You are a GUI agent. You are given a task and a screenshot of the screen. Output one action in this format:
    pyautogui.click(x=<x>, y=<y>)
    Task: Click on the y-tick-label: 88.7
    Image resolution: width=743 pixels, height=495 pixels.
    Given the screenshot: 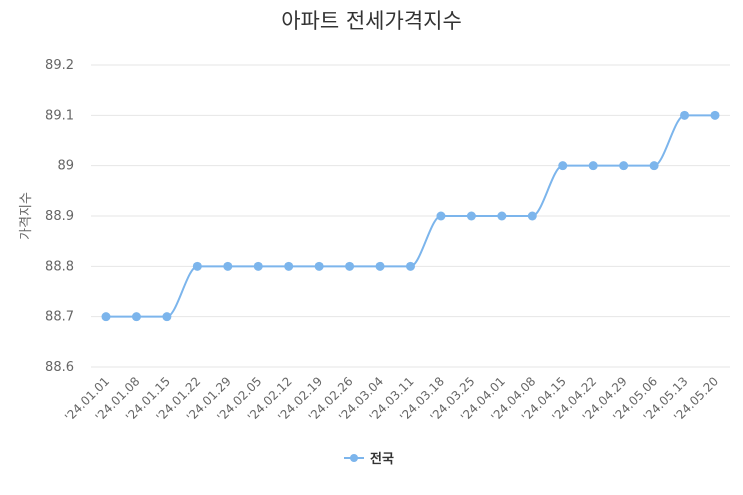 What is the action you would take?
    pyautogui.click(x=59, y=317)
    